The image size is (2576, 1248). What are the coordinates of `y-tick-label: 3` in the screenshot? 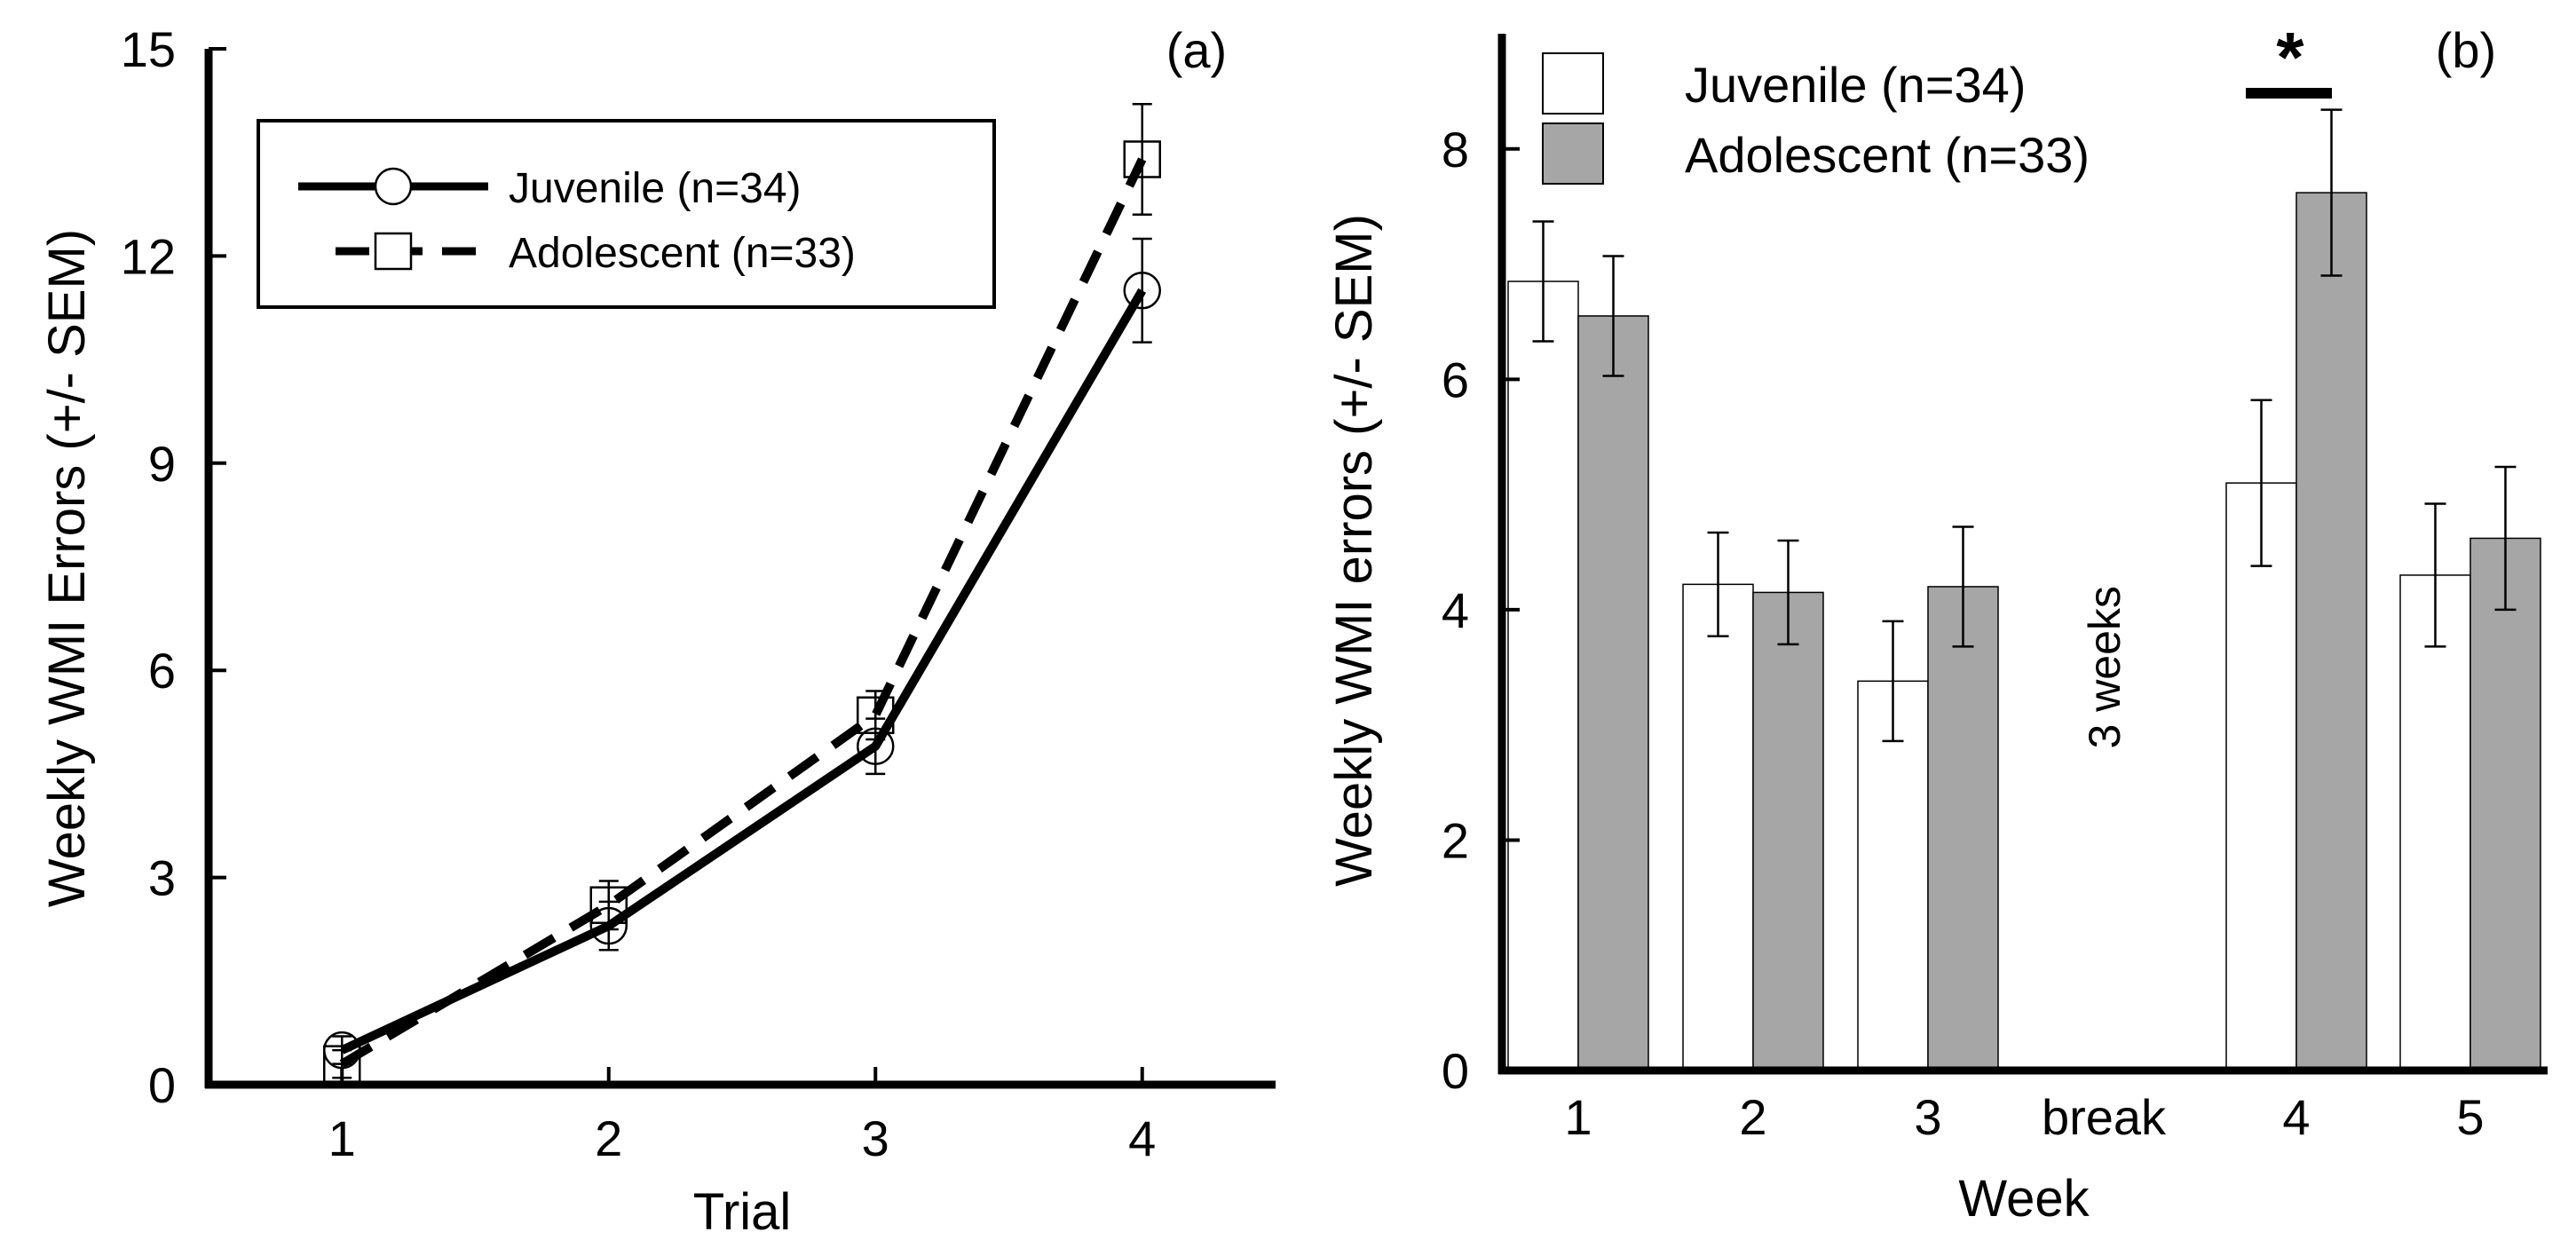 It's located at (162, 878).